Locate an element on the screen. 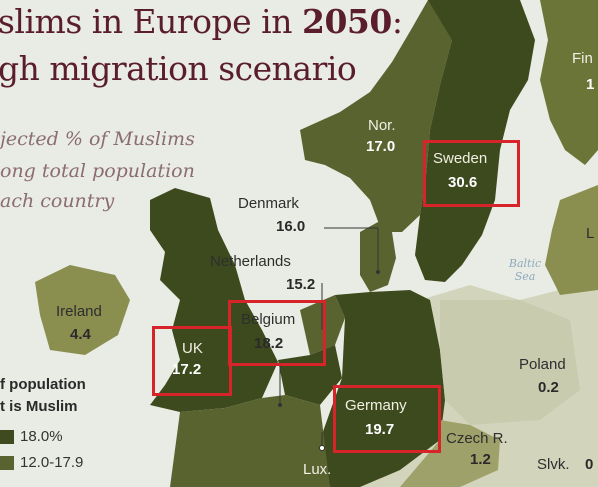 The image size is (598, 487). uk-highlight-box is located at coordinates (192, 361).